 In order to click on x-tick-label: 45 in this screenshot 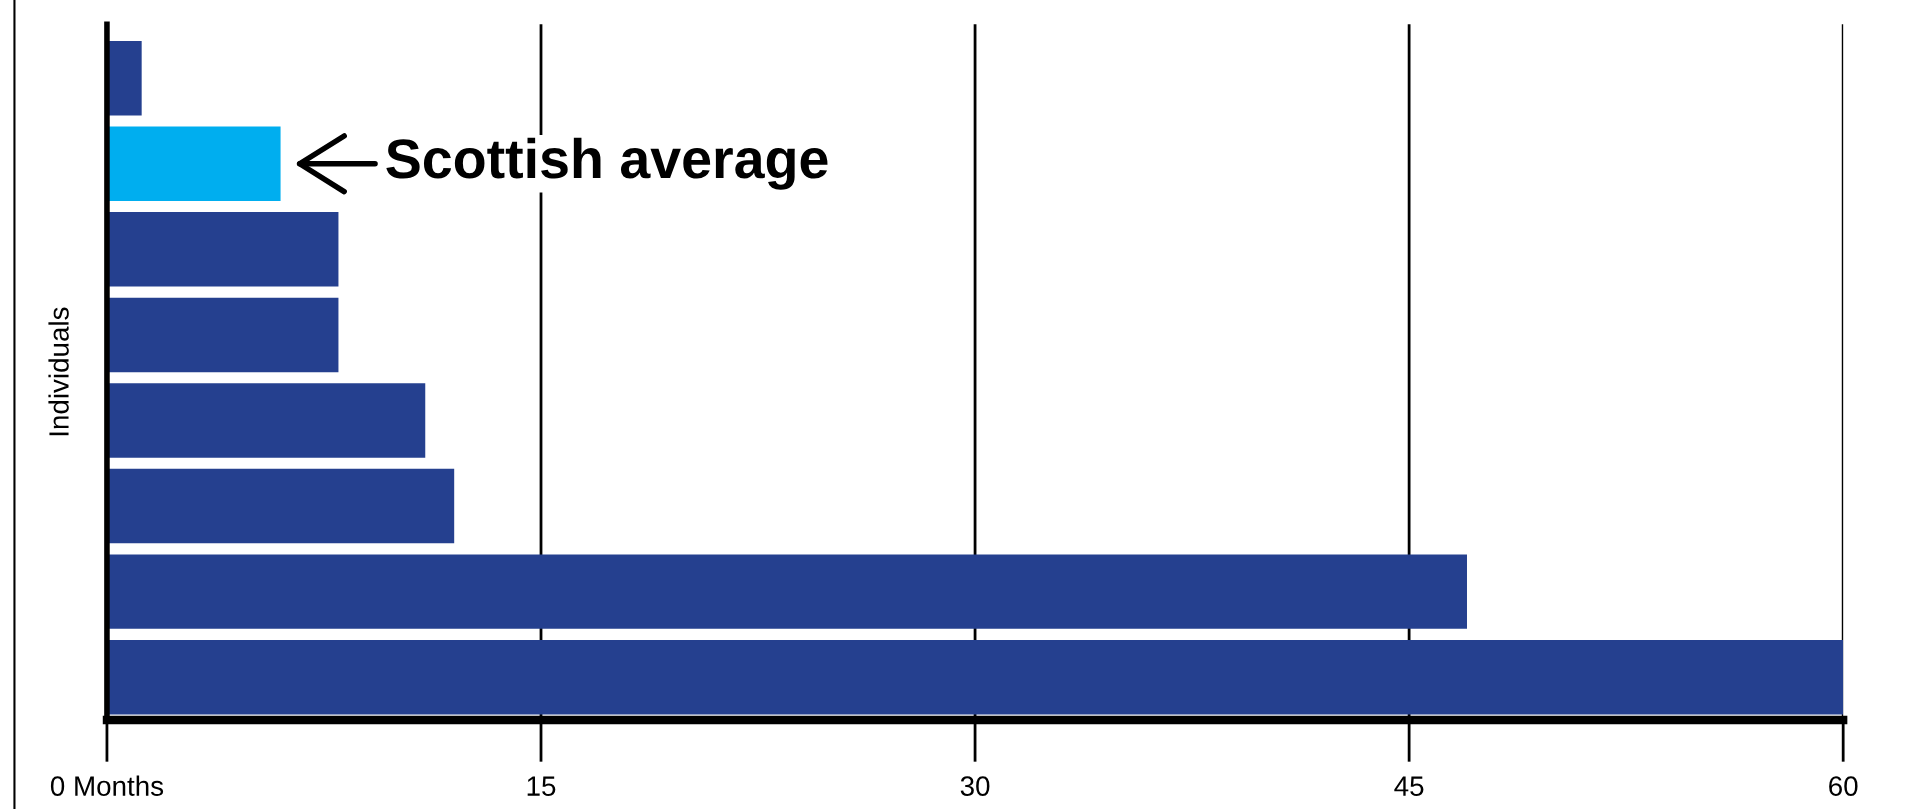, I will do `click(1409, 786)`.